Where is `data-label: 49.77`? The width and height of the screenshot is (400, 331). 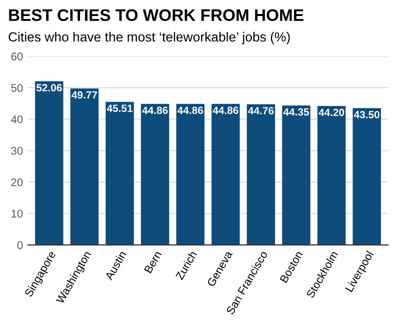 data-label: 49.77 is located at coordinates (85, 95).